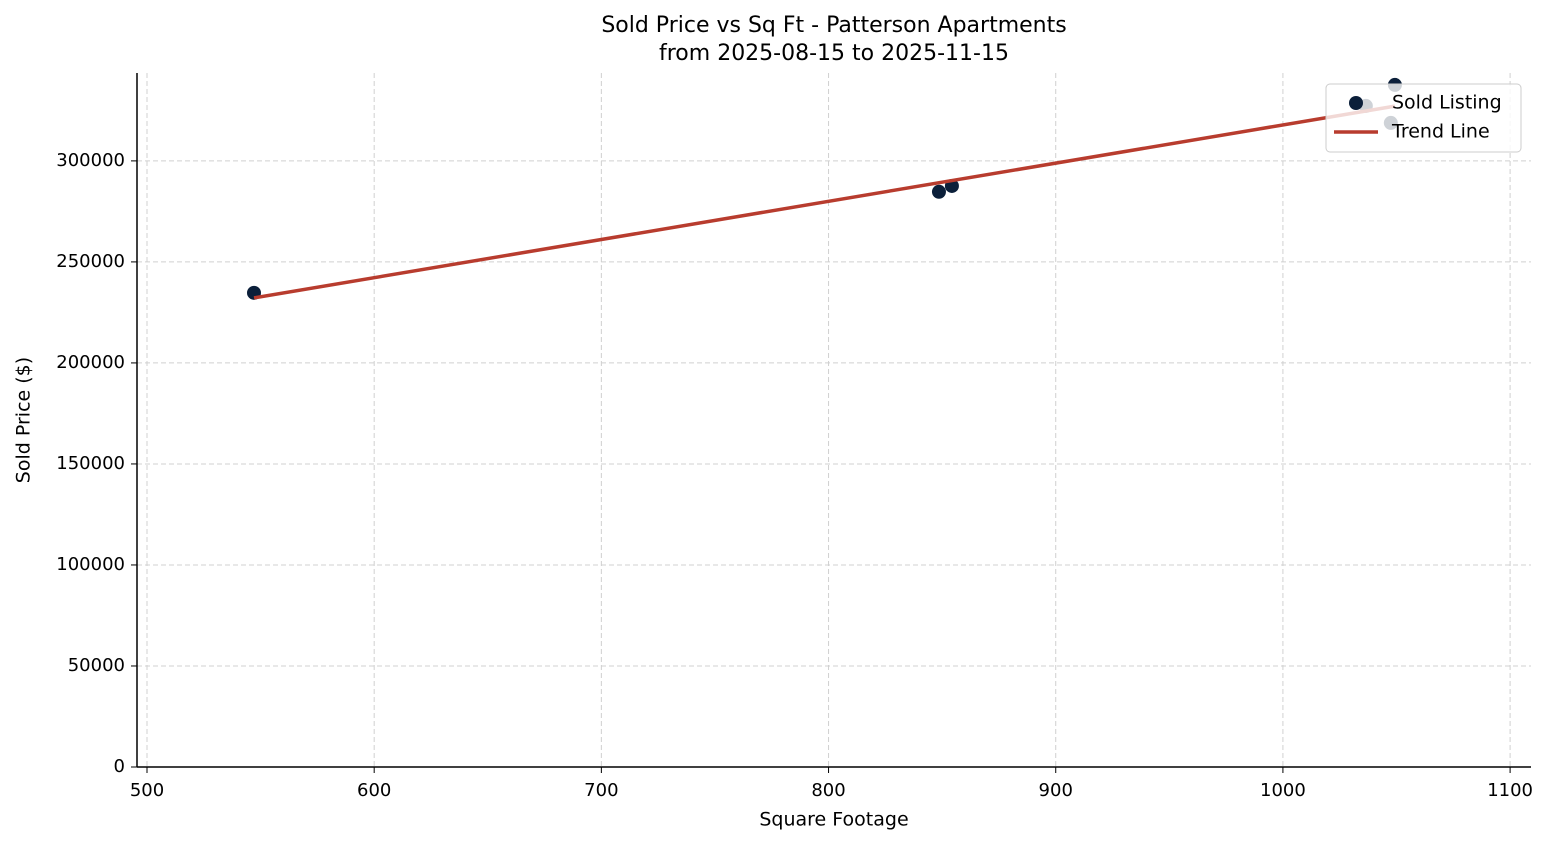 The image size is (1552, 845). Describe the element at coordinates (1356, 103) in the screenshot. I see `legend-marker` at that location.